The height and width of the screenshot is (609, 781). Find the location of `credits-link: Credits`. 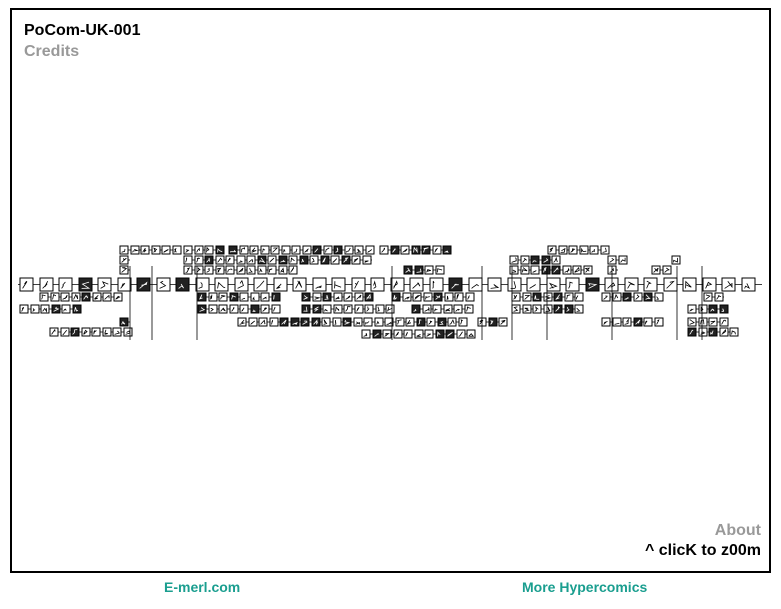

credits-link: Credits is located at coordinates (52, 51).